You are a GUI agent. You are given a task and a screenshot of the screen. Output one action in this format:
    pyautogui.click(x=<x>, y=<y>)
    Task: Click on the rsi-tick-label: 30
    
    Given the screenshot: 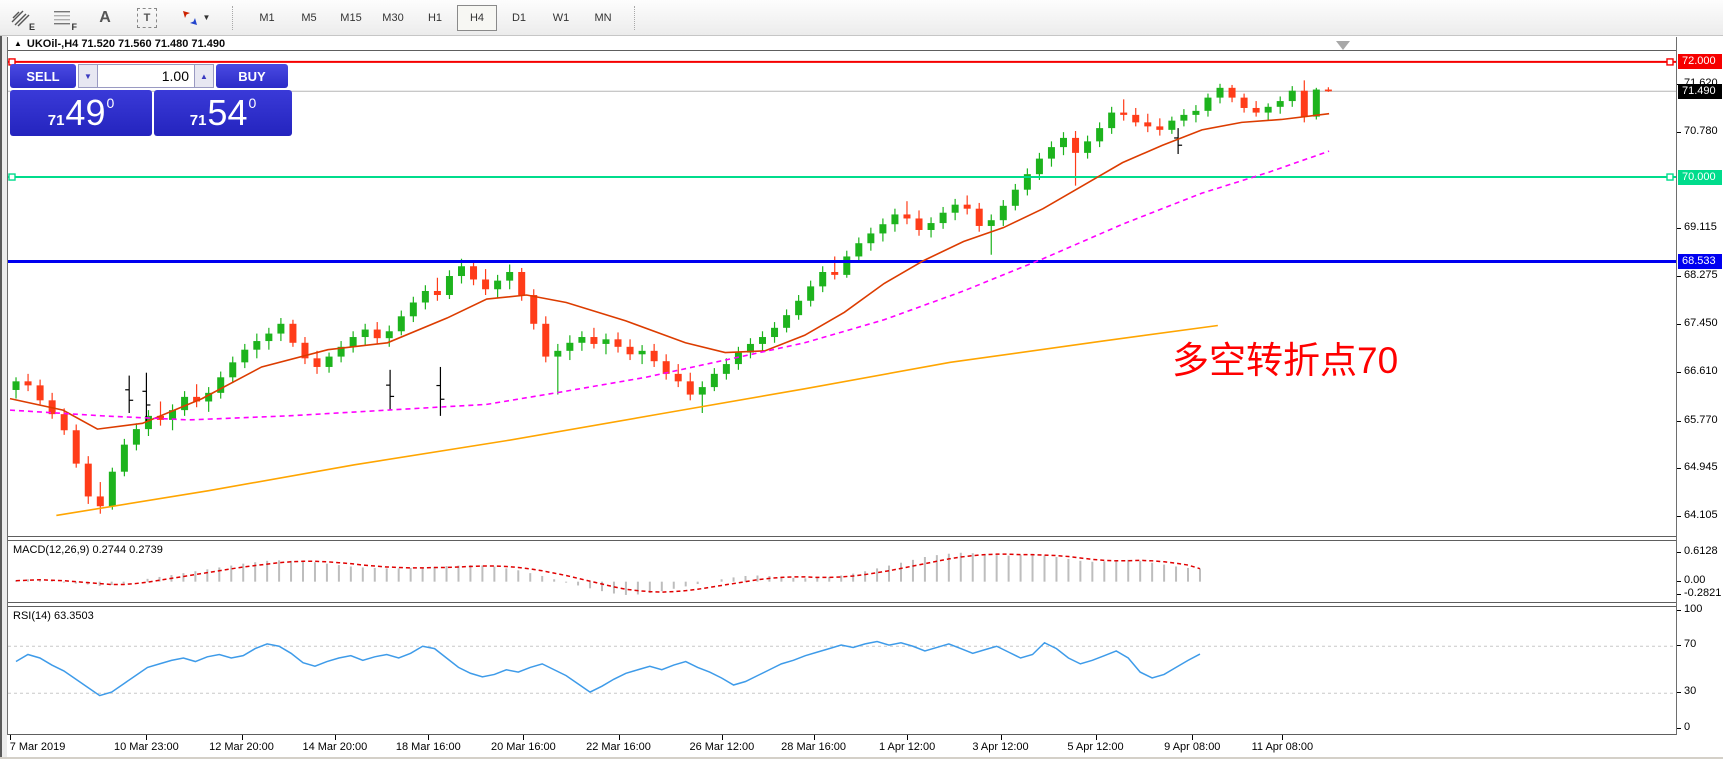 What is the action you would take?
    pyautogui.click(x=1690, y=691)
    